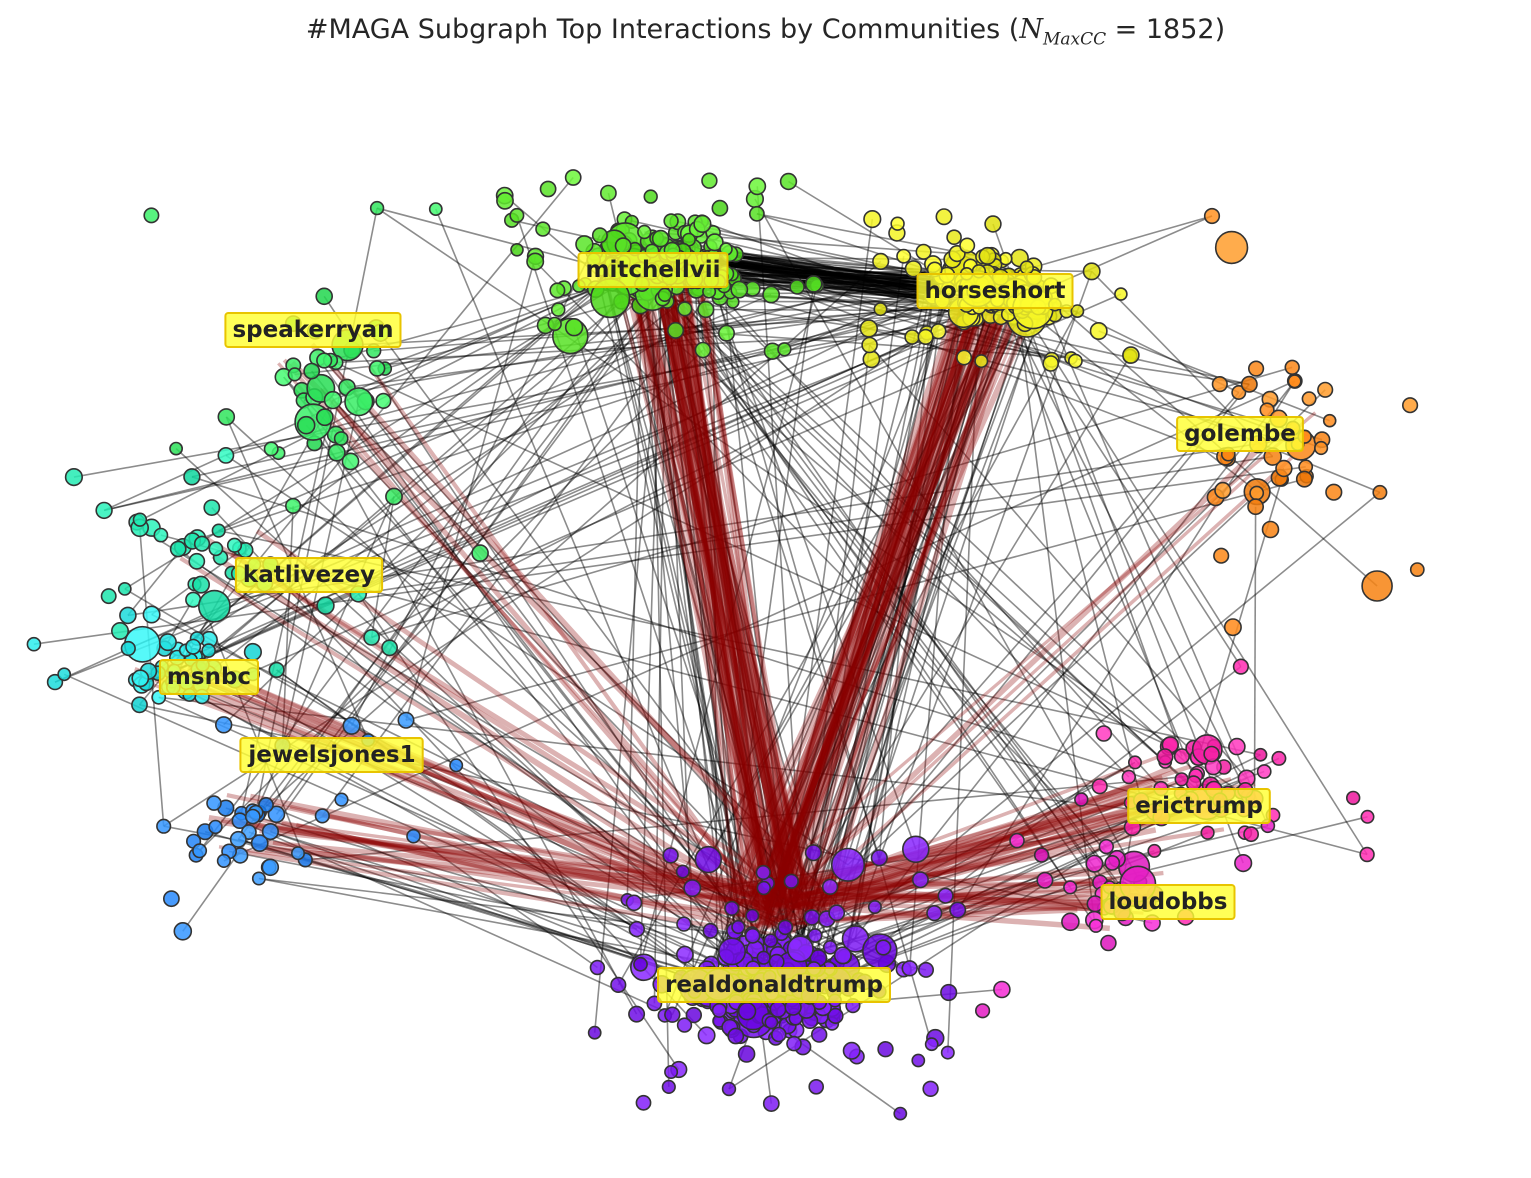  Describe the element at coordinates (139, 705) in the screenshot. I see `node-msnbc` at that location.